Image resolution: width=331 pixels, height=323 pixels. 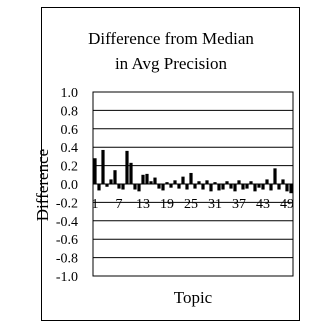 I want to click on y-tick-label: 0.0, so click(x=70, y=185).